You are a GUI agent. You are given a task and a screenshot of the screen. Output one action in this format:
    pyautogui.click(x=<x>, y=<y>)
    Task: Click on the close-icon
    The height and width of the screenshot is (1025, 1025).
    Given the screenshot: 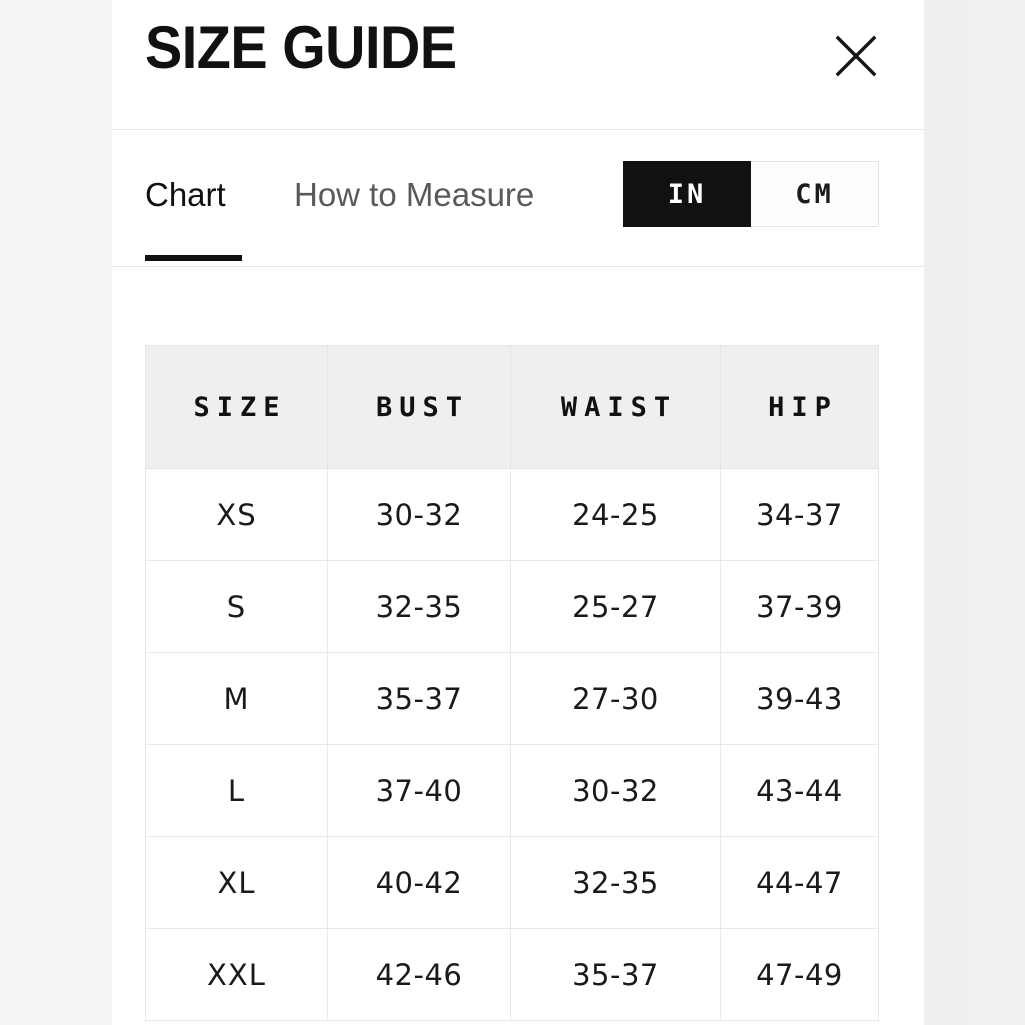 What is the action you would take?
    pyautogui.click(x=856, y=56)
    